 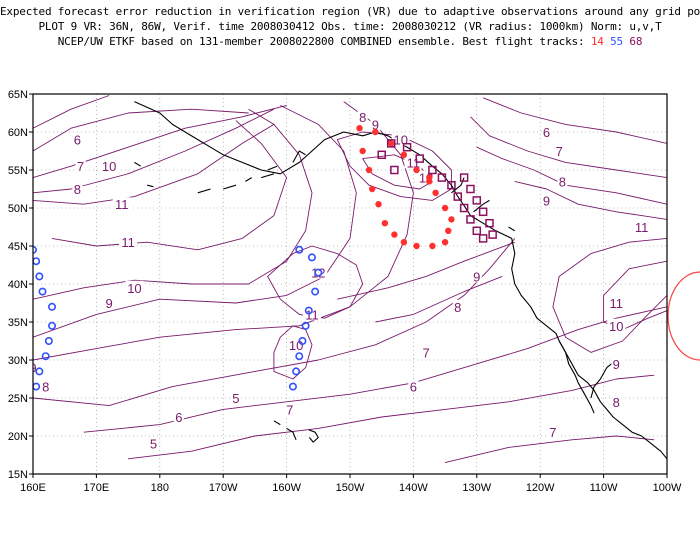 What do you see at coordinates (315, 282) in the screenshot?
I see `contour-ring` at bounding box center [315, 282].